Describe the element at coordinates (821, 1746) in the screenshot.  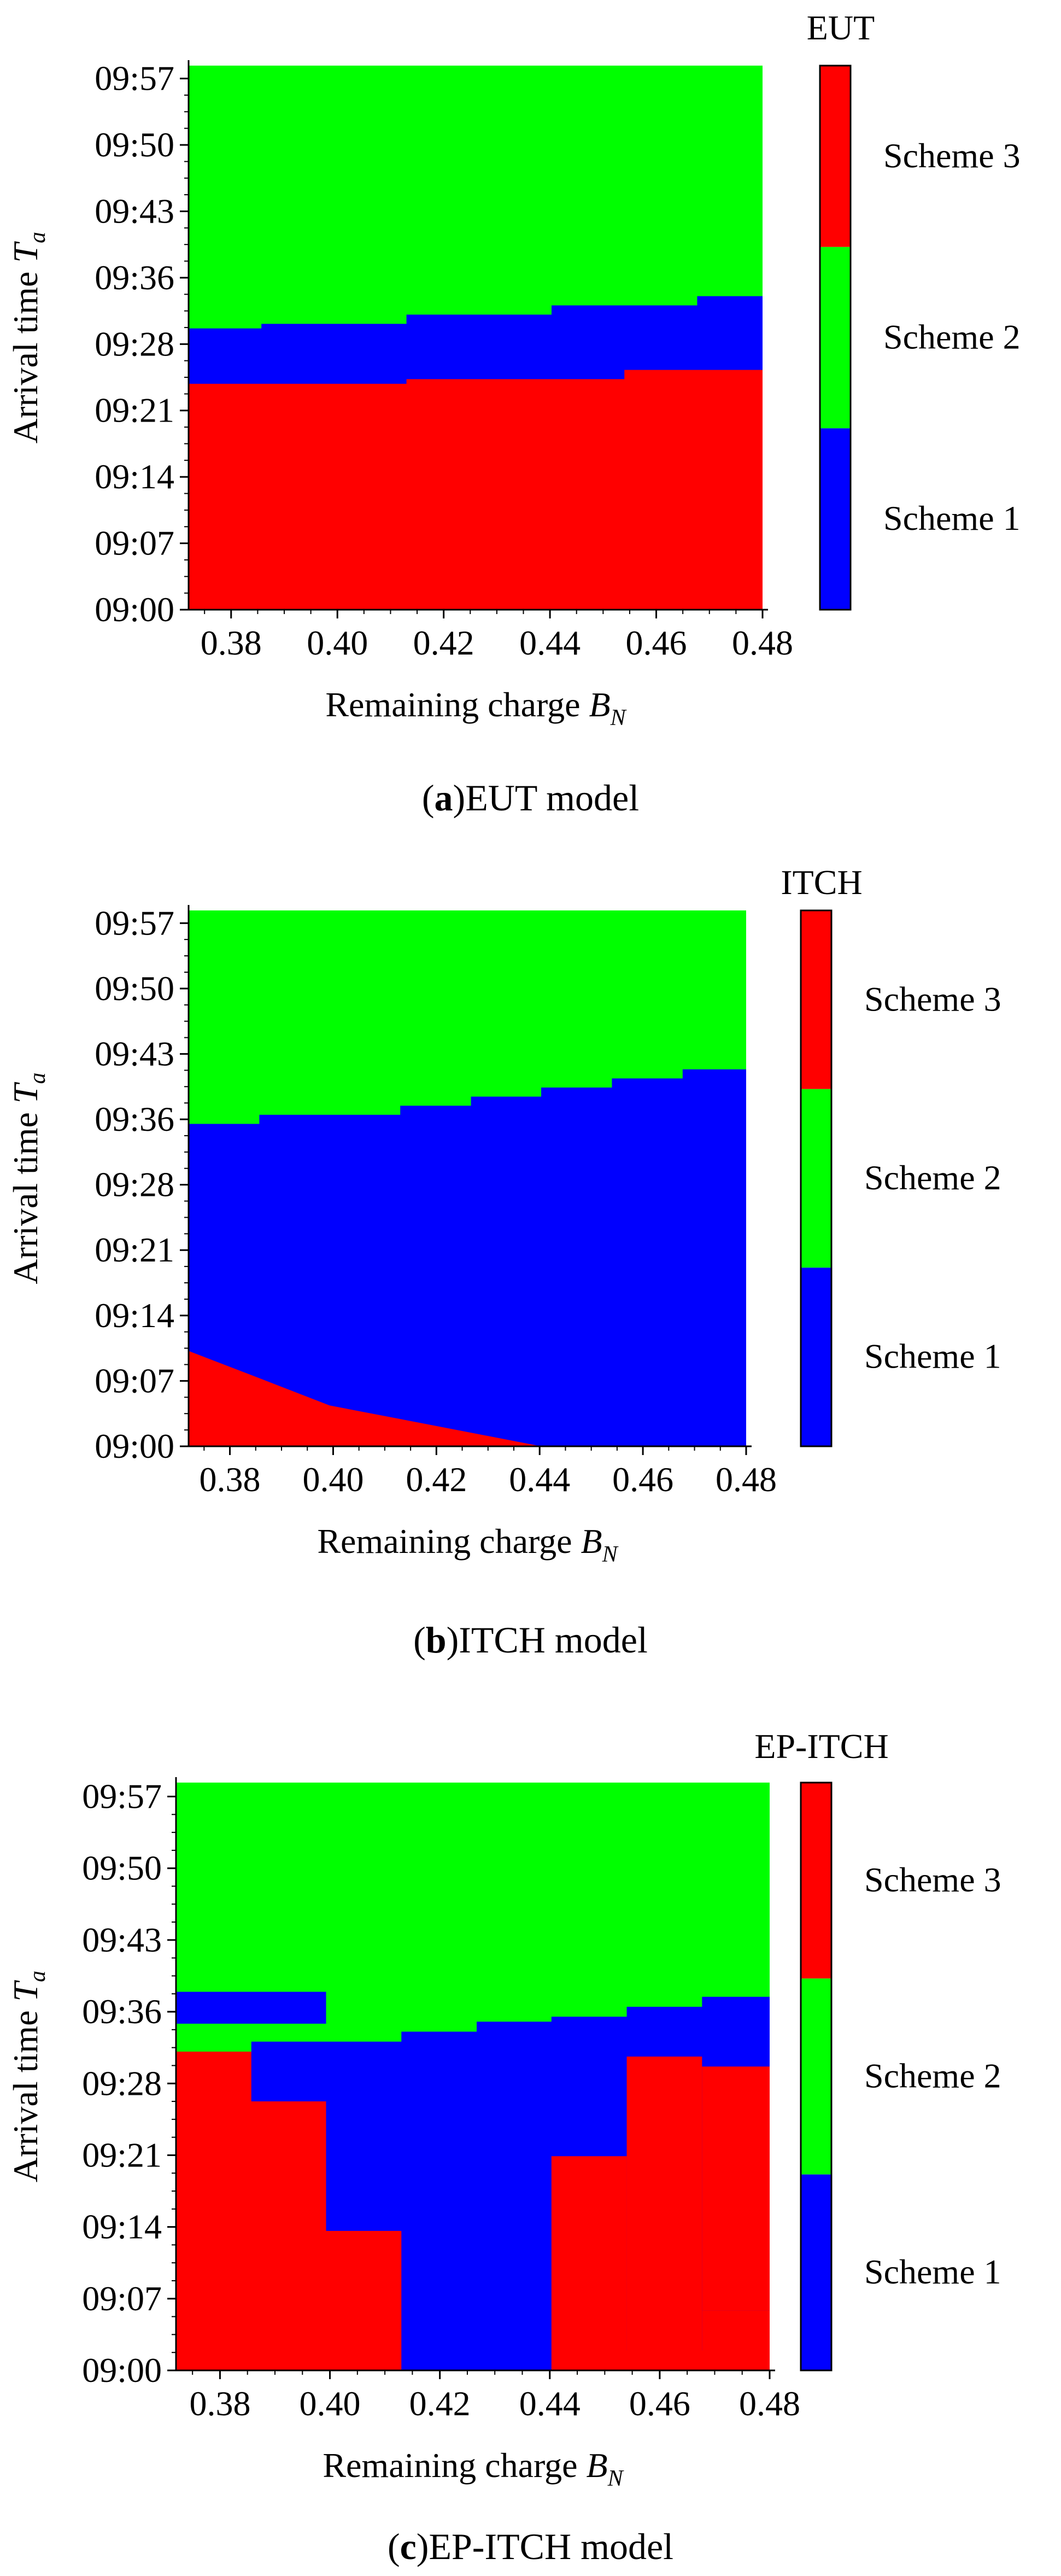
I see `colorbar-title: EP-ITCH` at that location.